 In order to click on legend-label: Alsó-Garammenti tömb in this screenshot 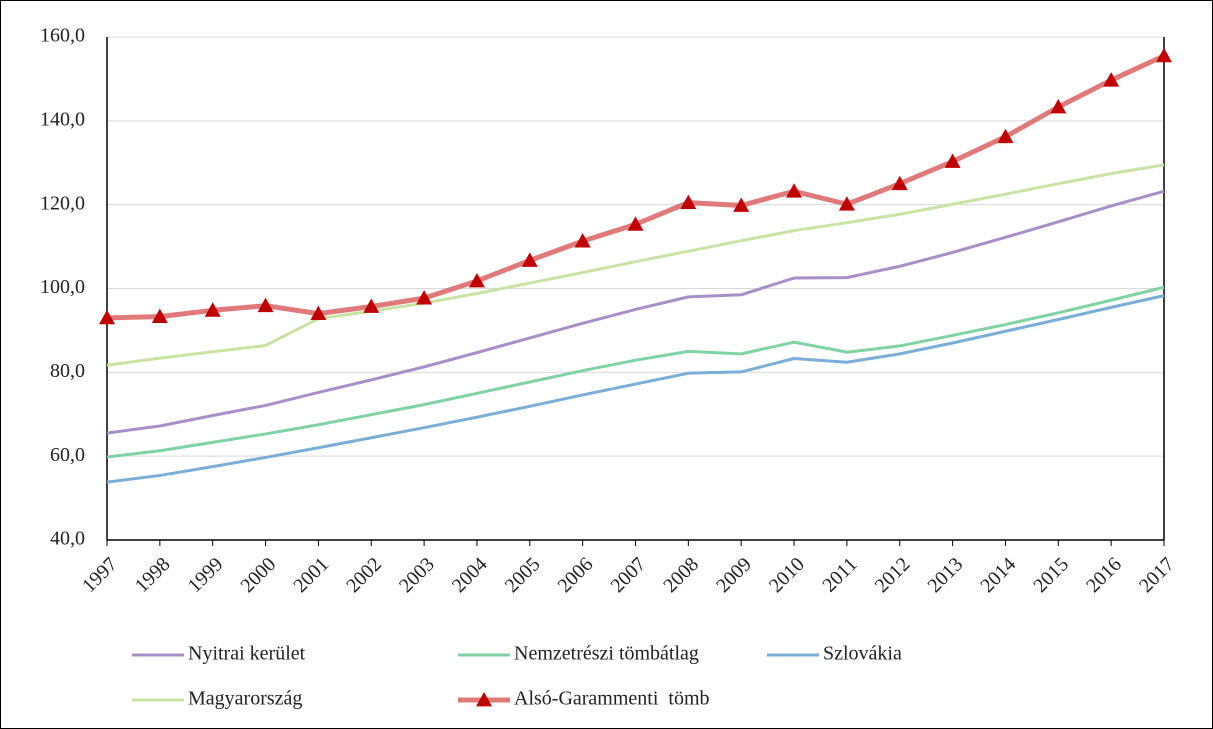, I will do `click(612, 699)`.